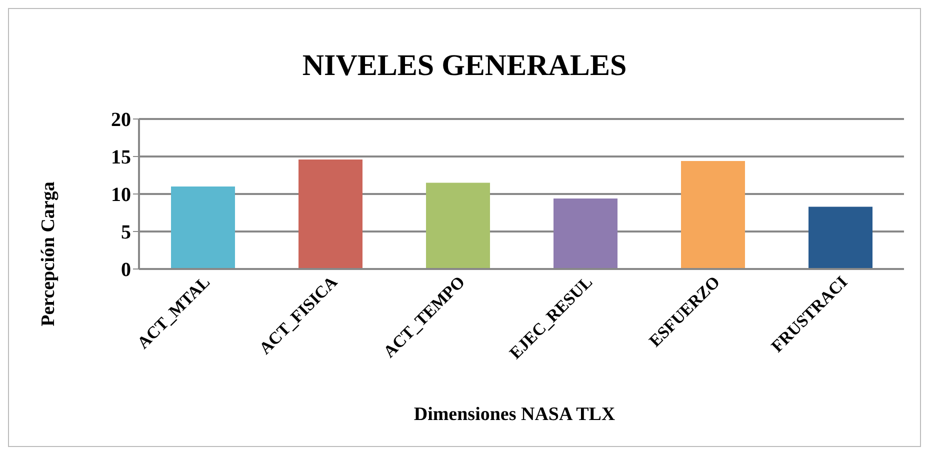  Describe the element at coordinates (121, 195) in the screenshot. I see `y-tick-label: 10` at that location.